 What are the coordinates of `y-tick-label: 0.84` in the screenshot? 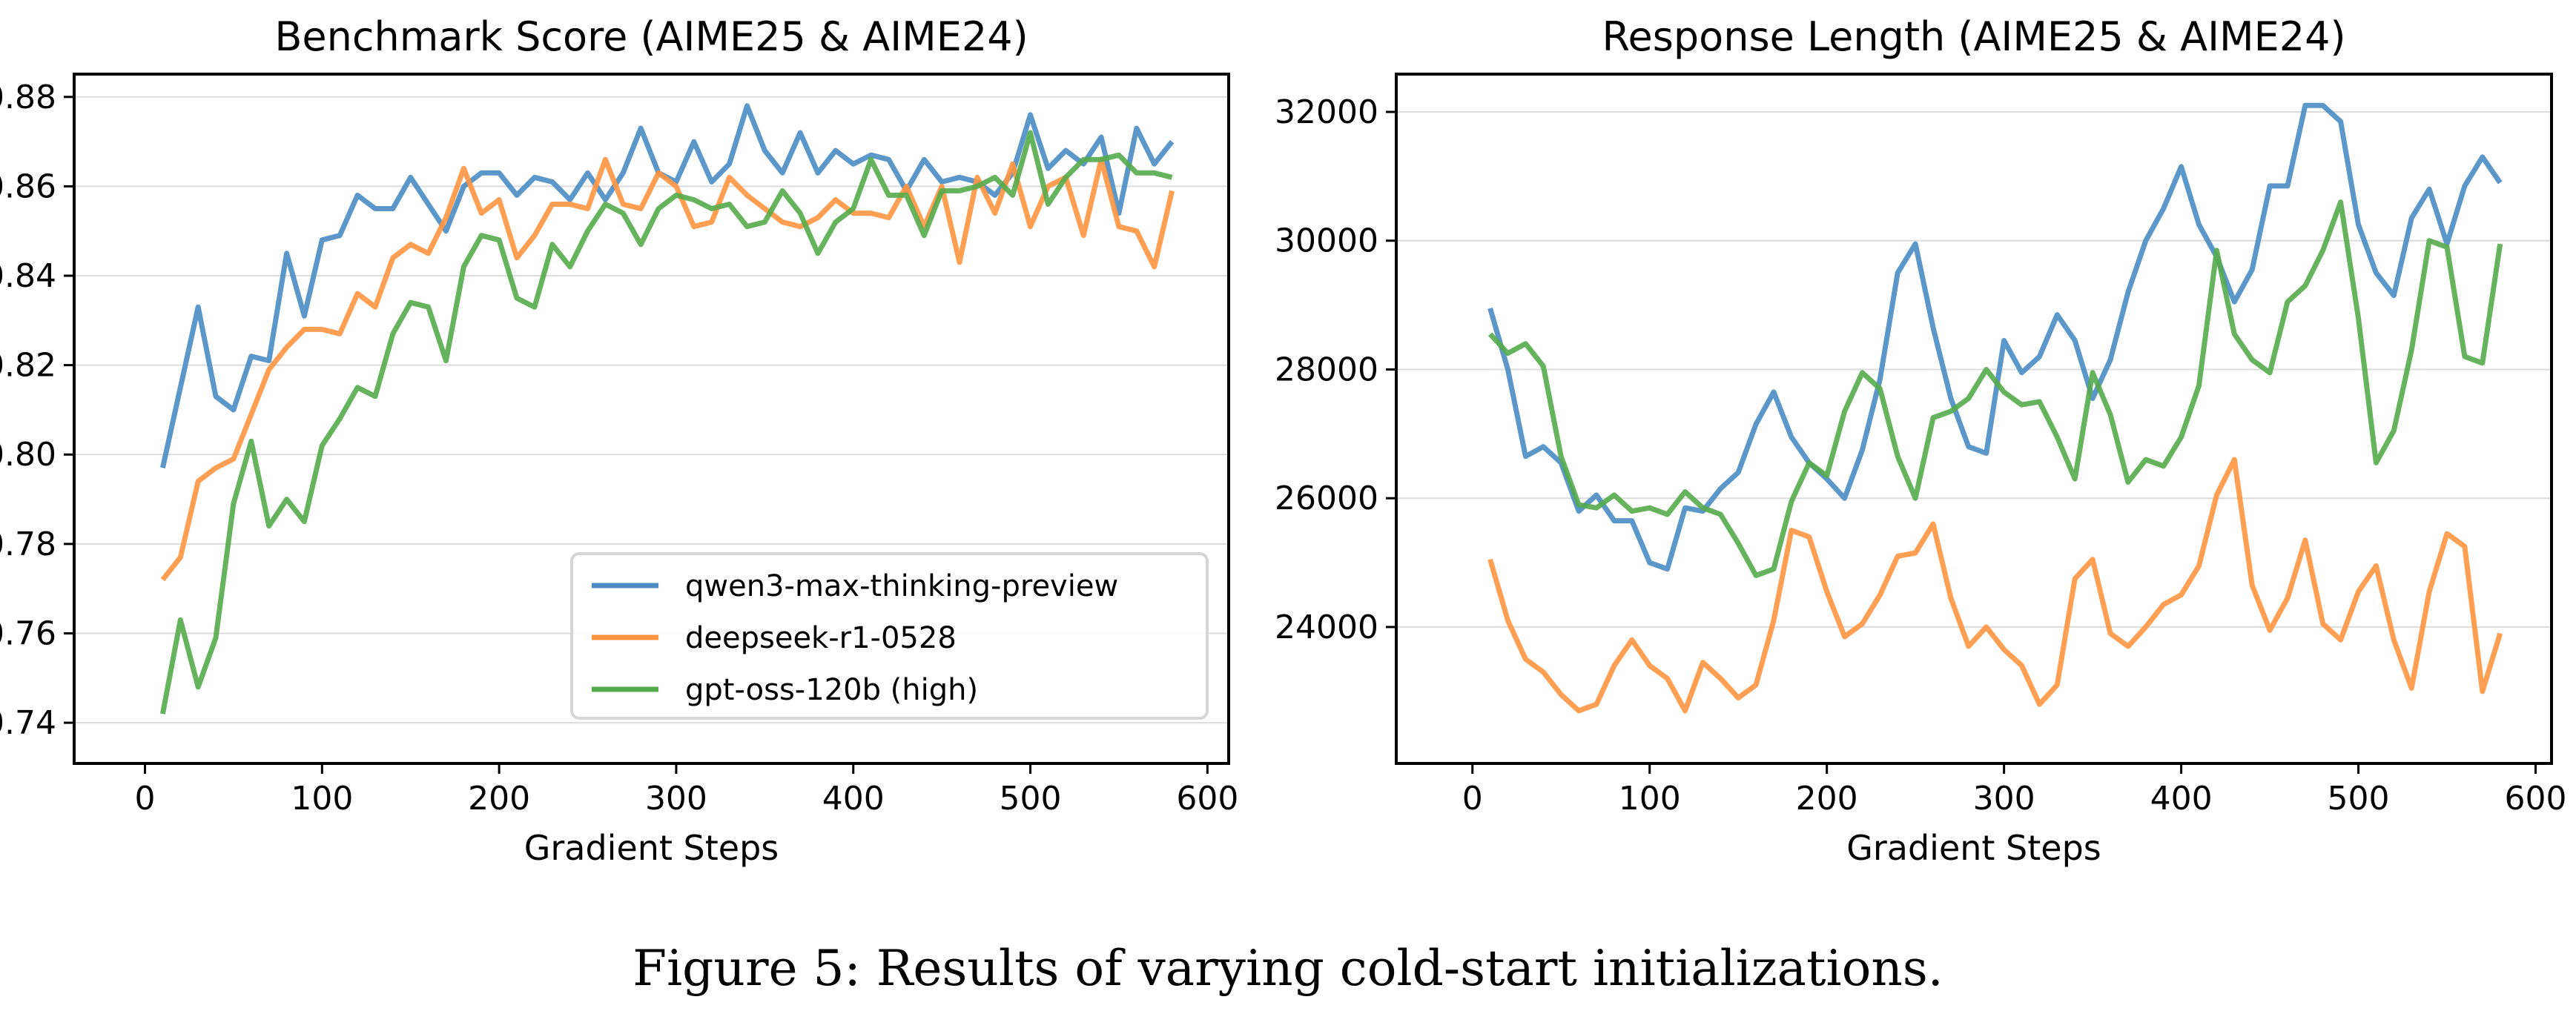 It's located at (28, 276).